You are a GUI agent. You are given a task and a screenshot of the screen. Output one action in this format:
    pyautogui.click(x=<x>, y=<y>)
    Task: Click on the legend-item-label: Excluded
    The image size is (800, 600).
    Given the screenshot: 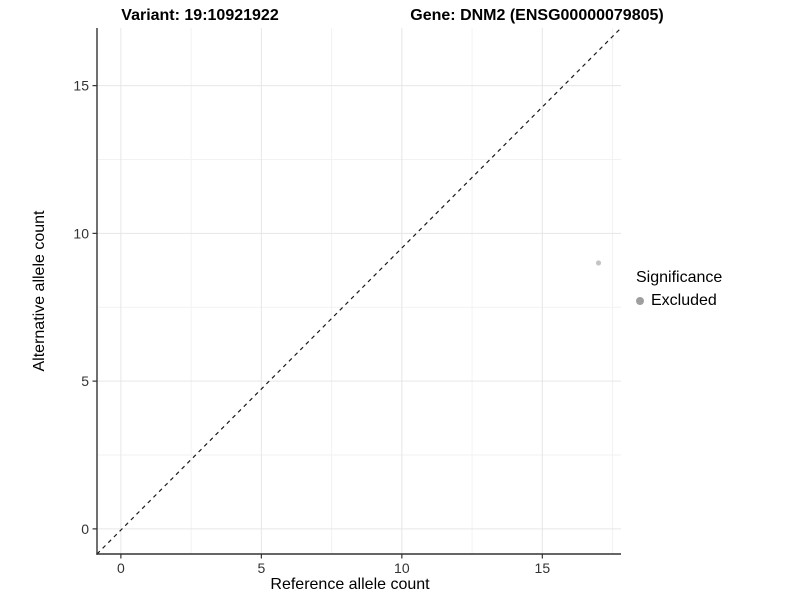 What is the action you would take?
    pyautogui.click(x=684, y=300)
    